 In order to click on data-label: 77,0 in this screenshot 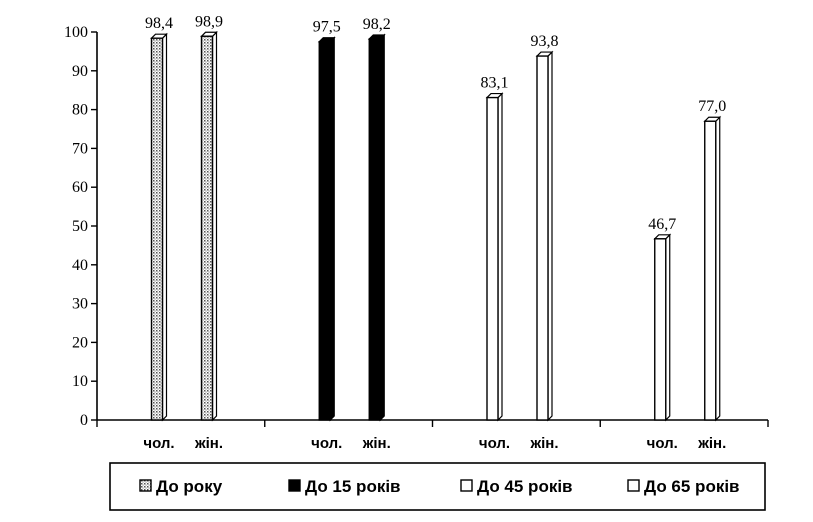, I will do `click(712, 106)`.